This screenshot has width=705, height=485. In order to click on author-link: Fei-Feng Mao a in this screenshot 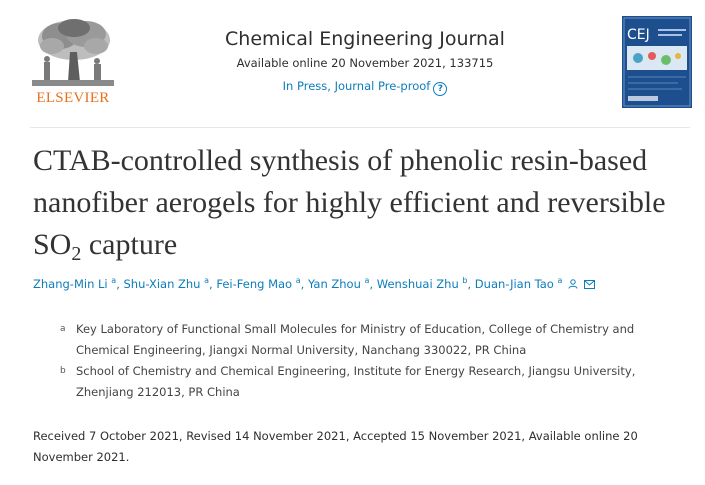, I will do `click(258, 283)`.